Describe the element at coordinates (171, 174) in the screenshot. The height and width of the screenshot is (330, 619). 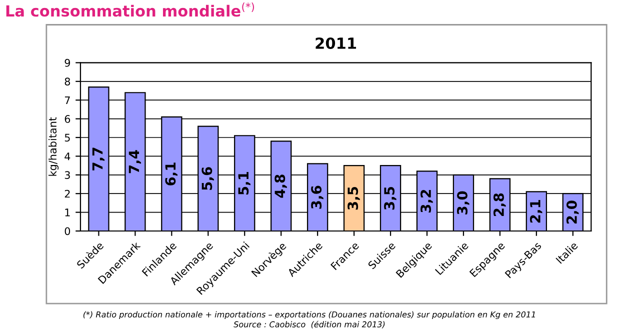
I see `data-label: 6,1` at that location.